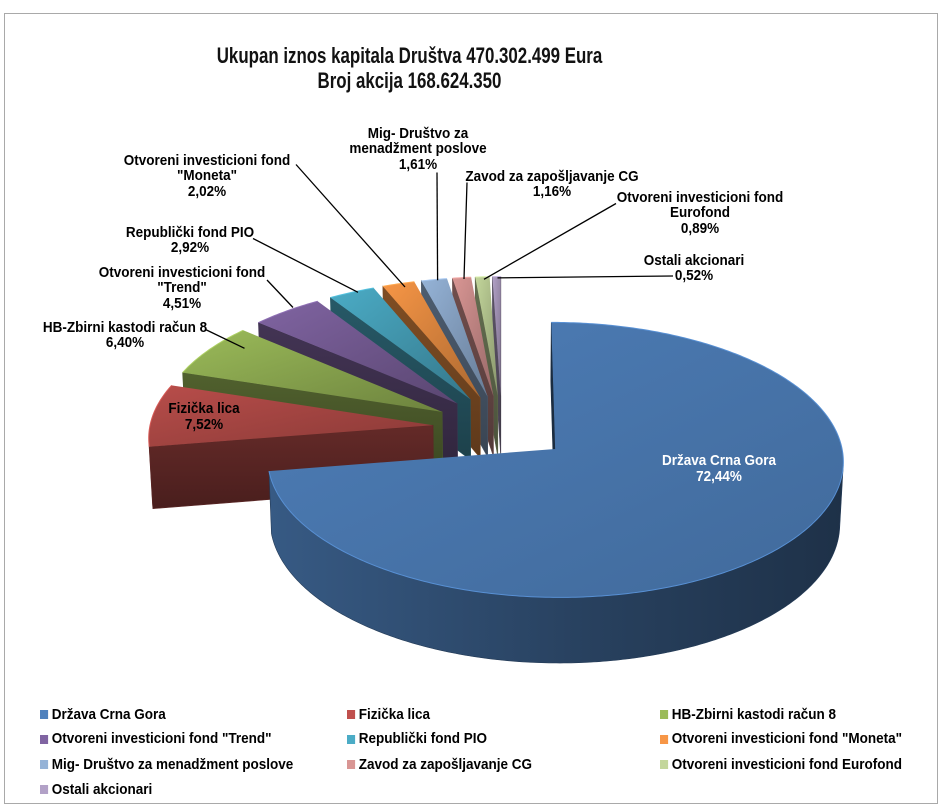  I want to click on slice-label-otvoreni-investicioni-fond-moneta: Otvoreni investicioni fond "Moneta" 2,02%, so click(206, 175).